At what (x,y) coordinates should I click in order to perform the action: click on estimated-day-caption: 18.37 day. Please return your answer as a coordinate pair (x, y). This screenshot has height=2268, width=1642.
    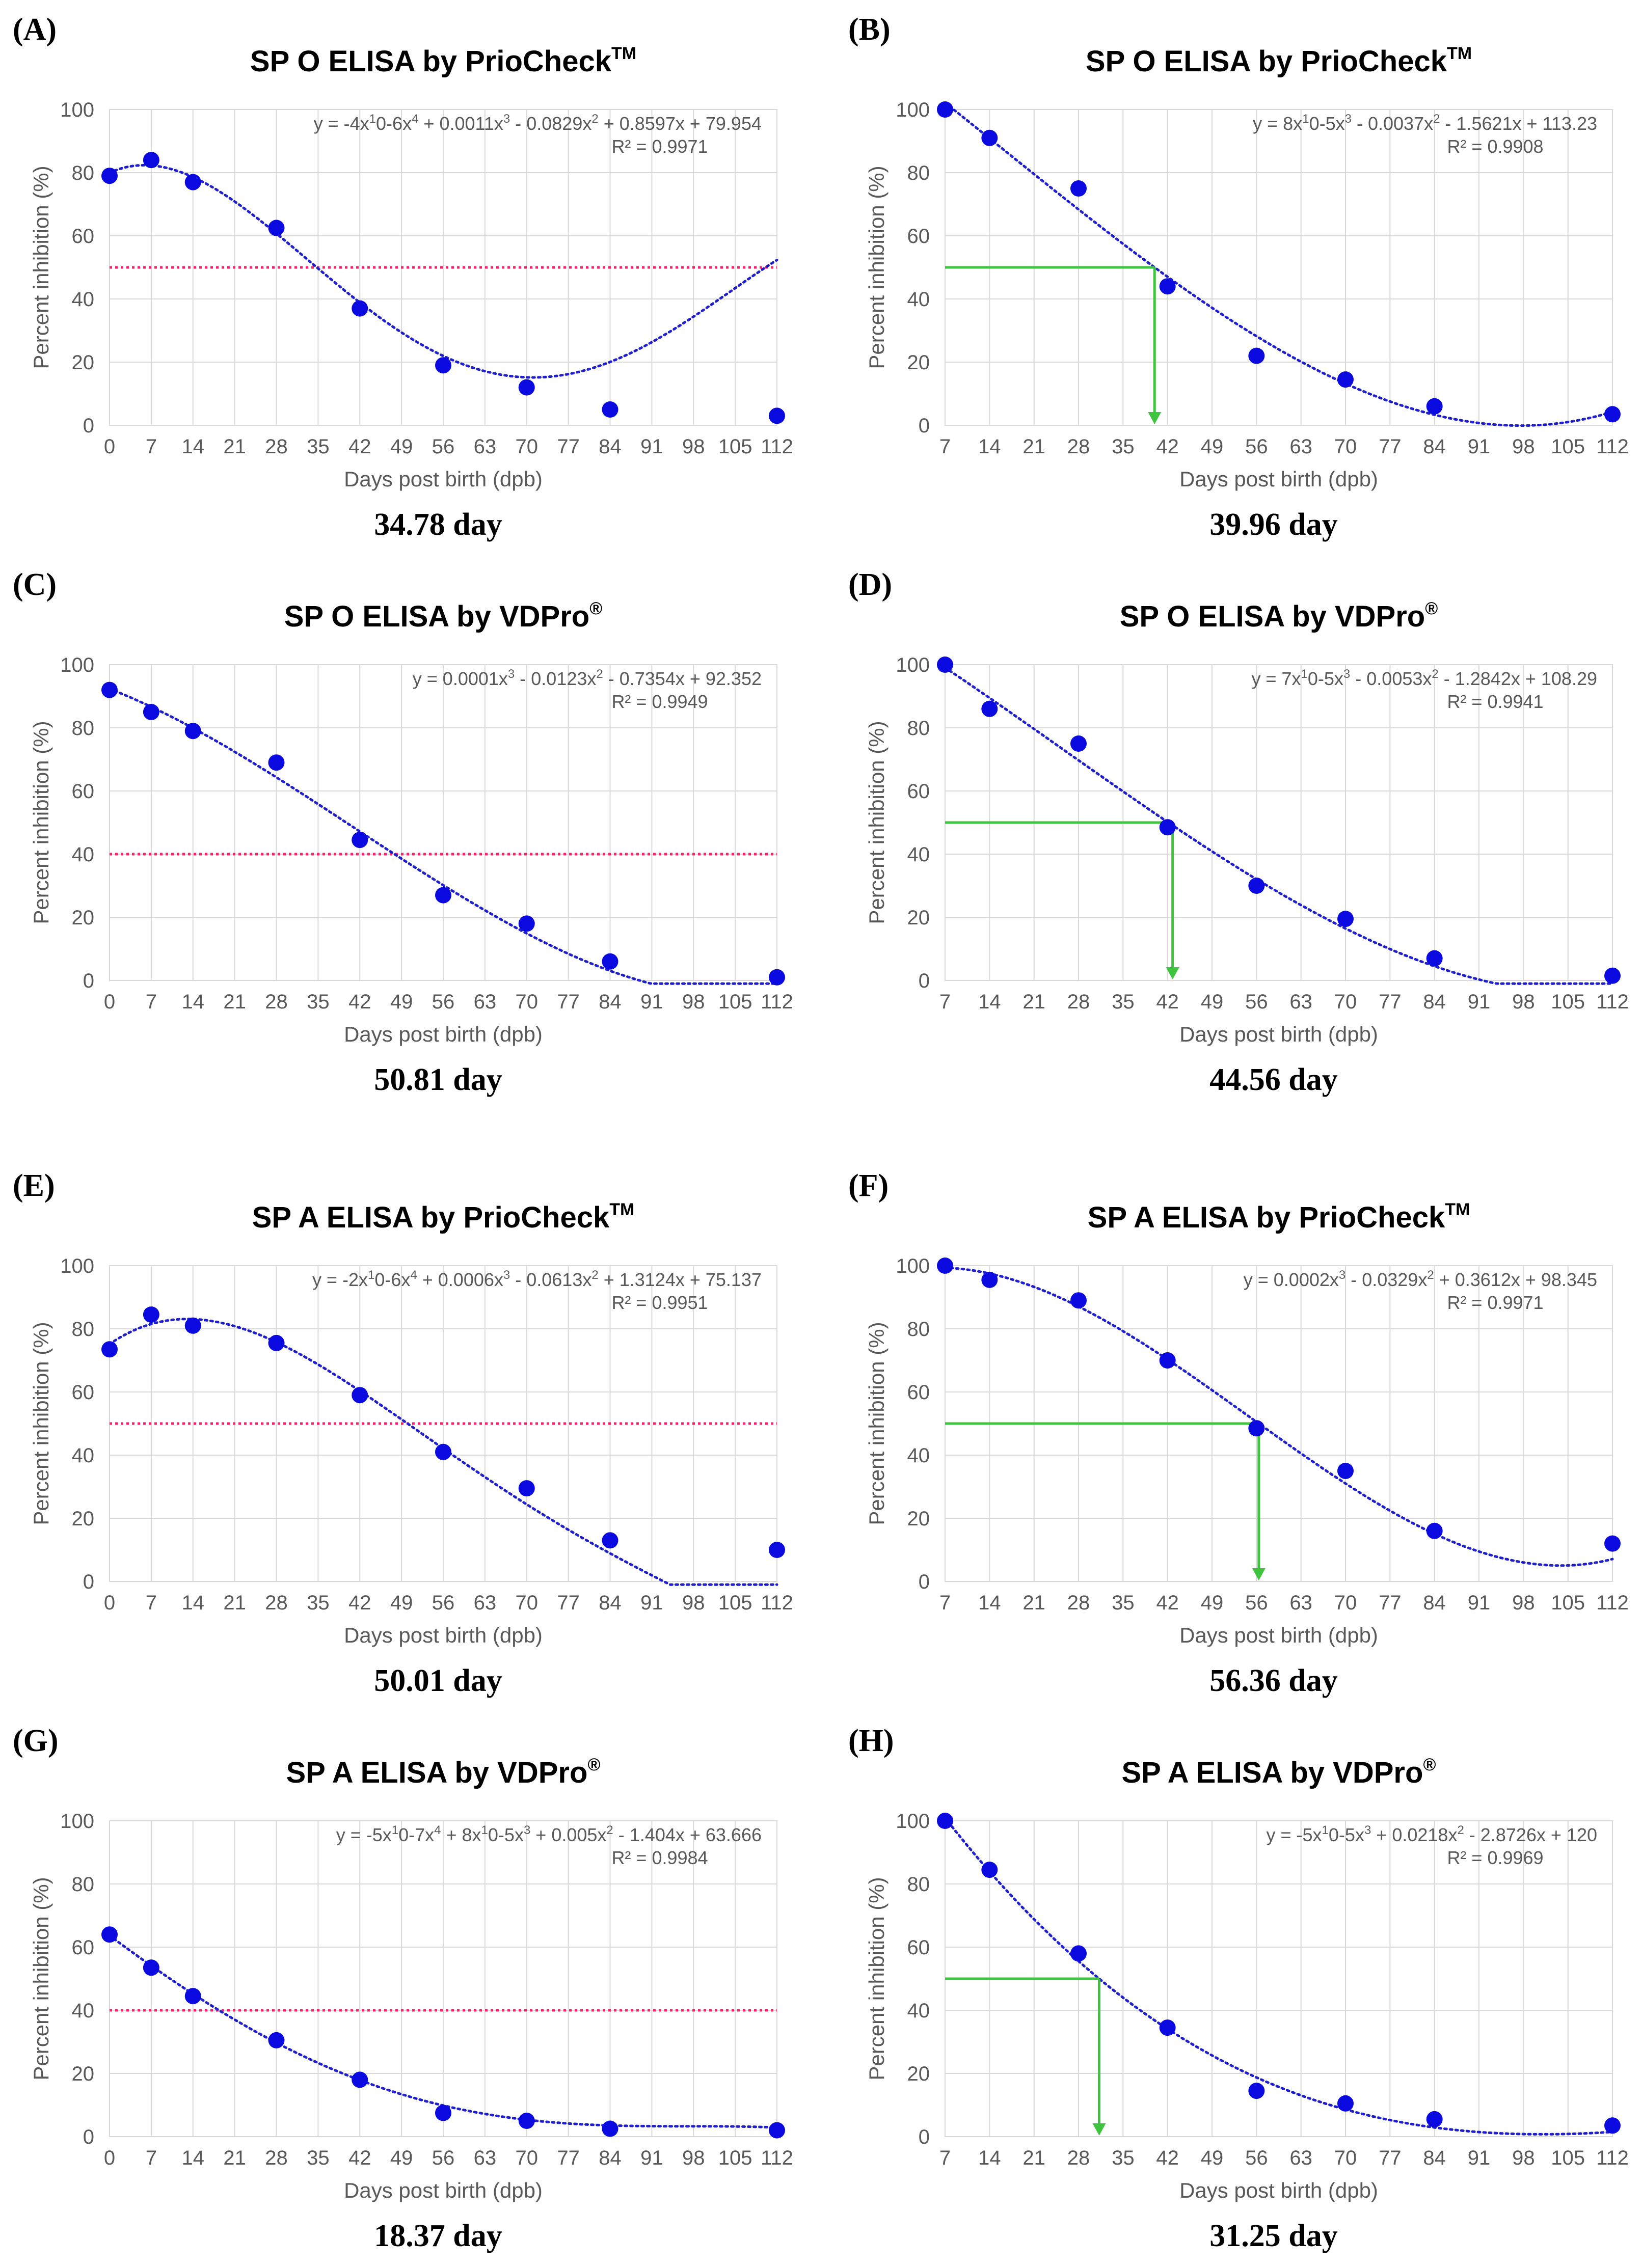
    Looking at the image, I should click on (438, 2236).